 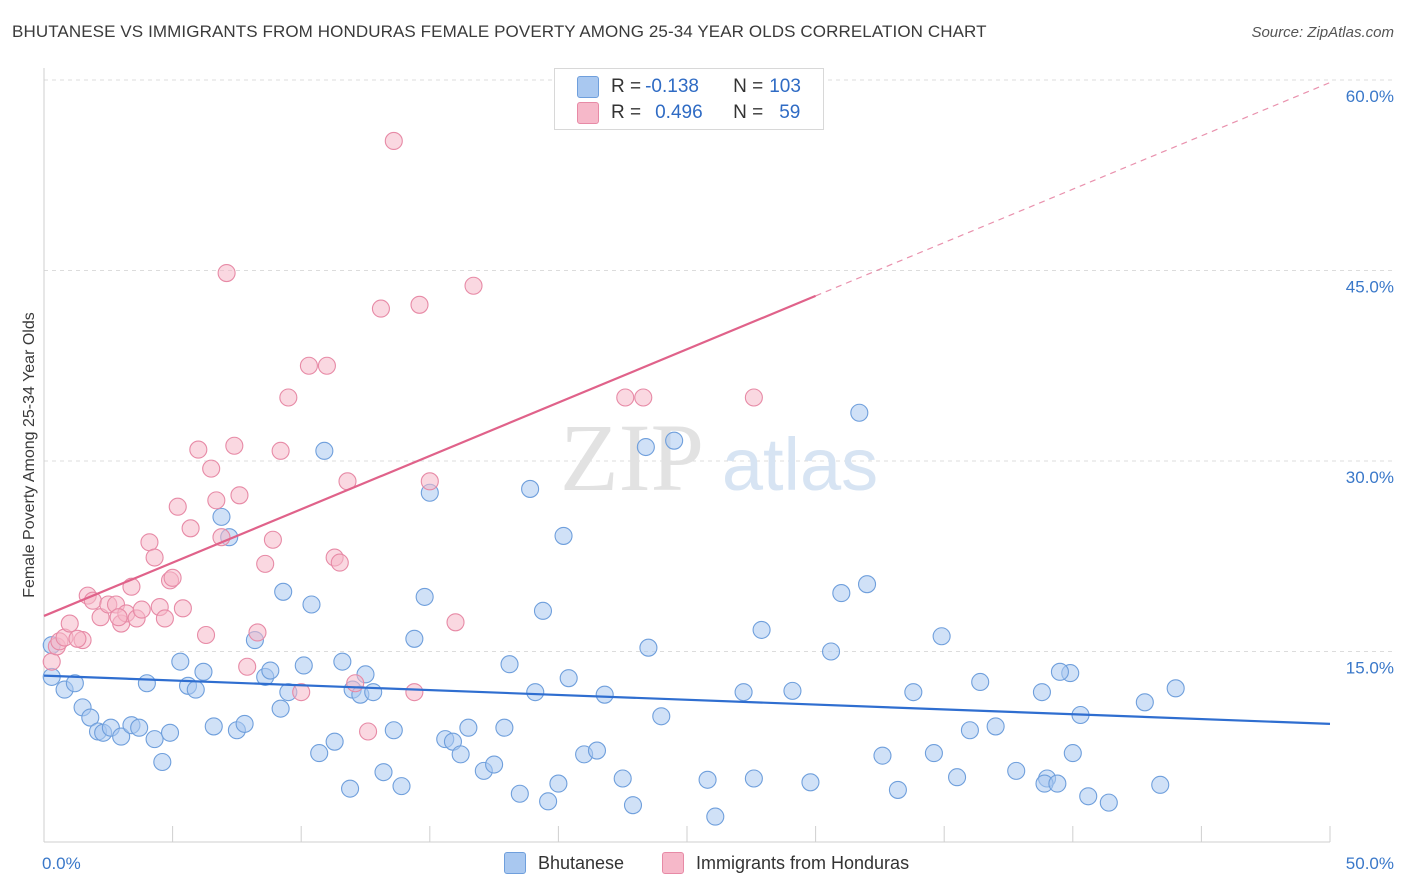 What do you see at coordinates (632, 457) in the screenshot?
I see `watermark-zip: ZIP` at bounding box center [632, 457].